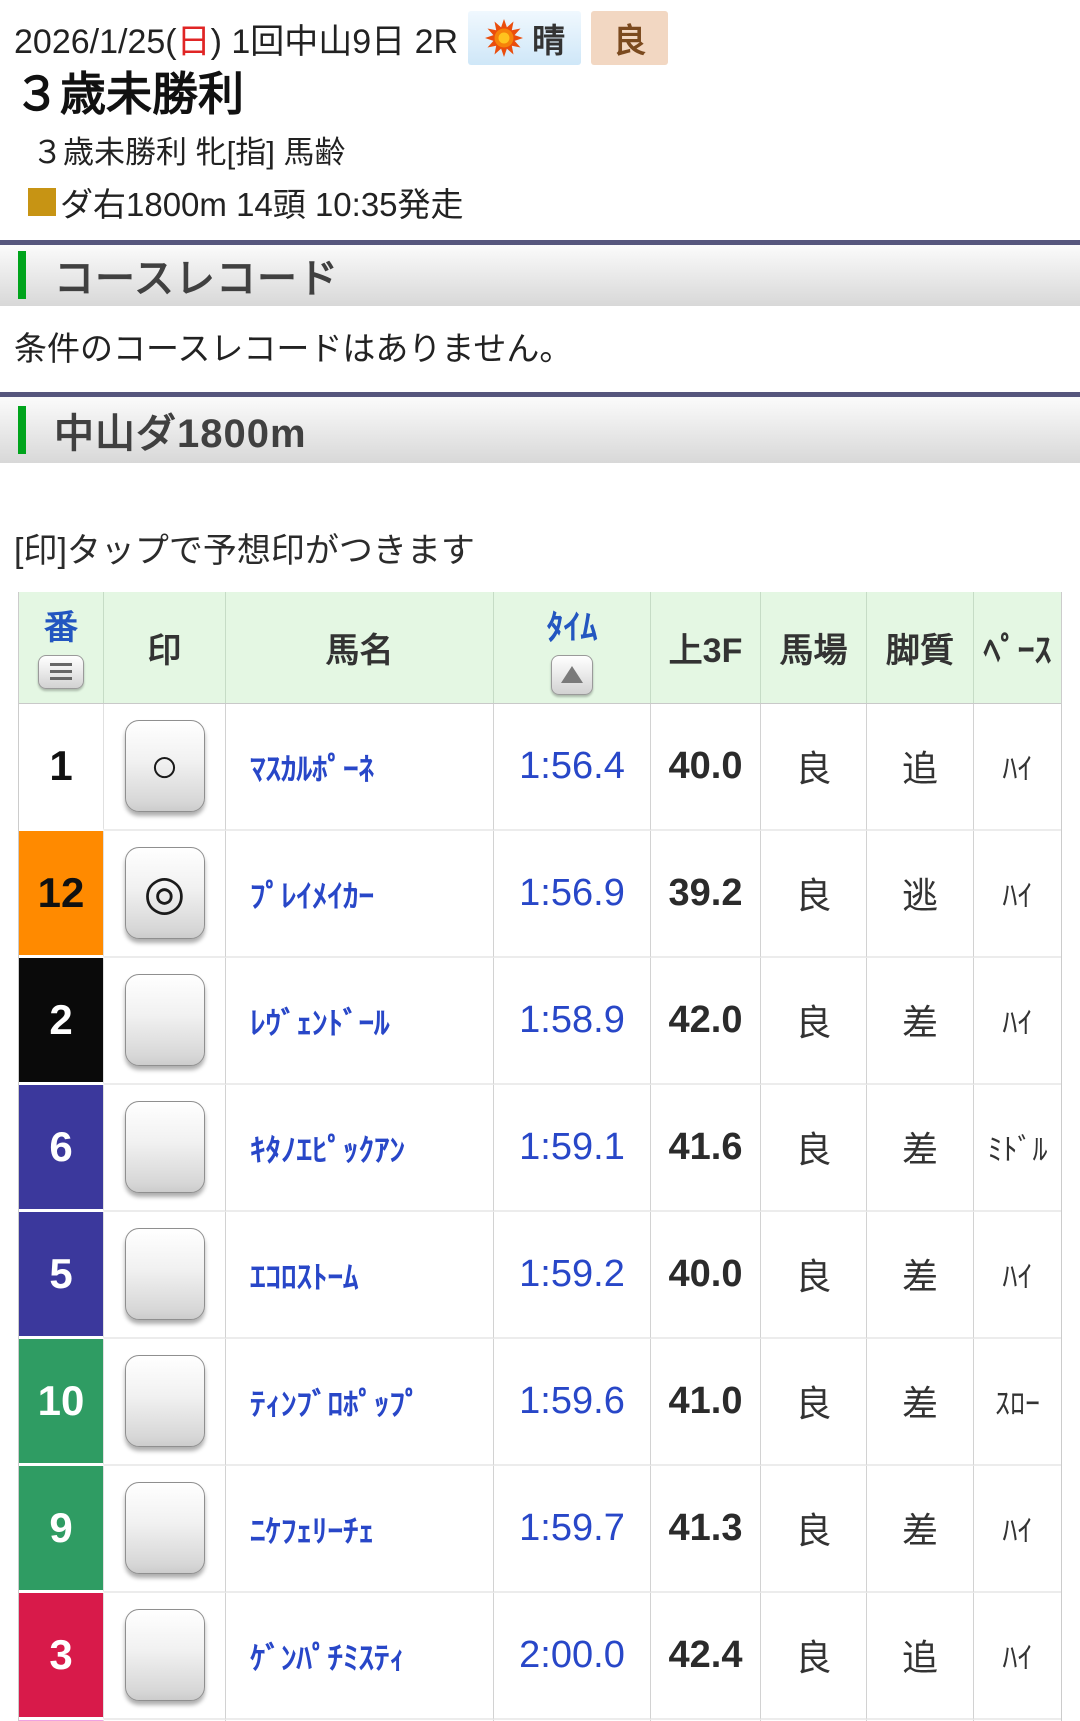 Image resolution: width=1080 pixels, height=1721 pixels. What do you see at coordinates (814, 1720) in the screenshot?
I see `track-condition-cell` at bounding box center [814, 1720].